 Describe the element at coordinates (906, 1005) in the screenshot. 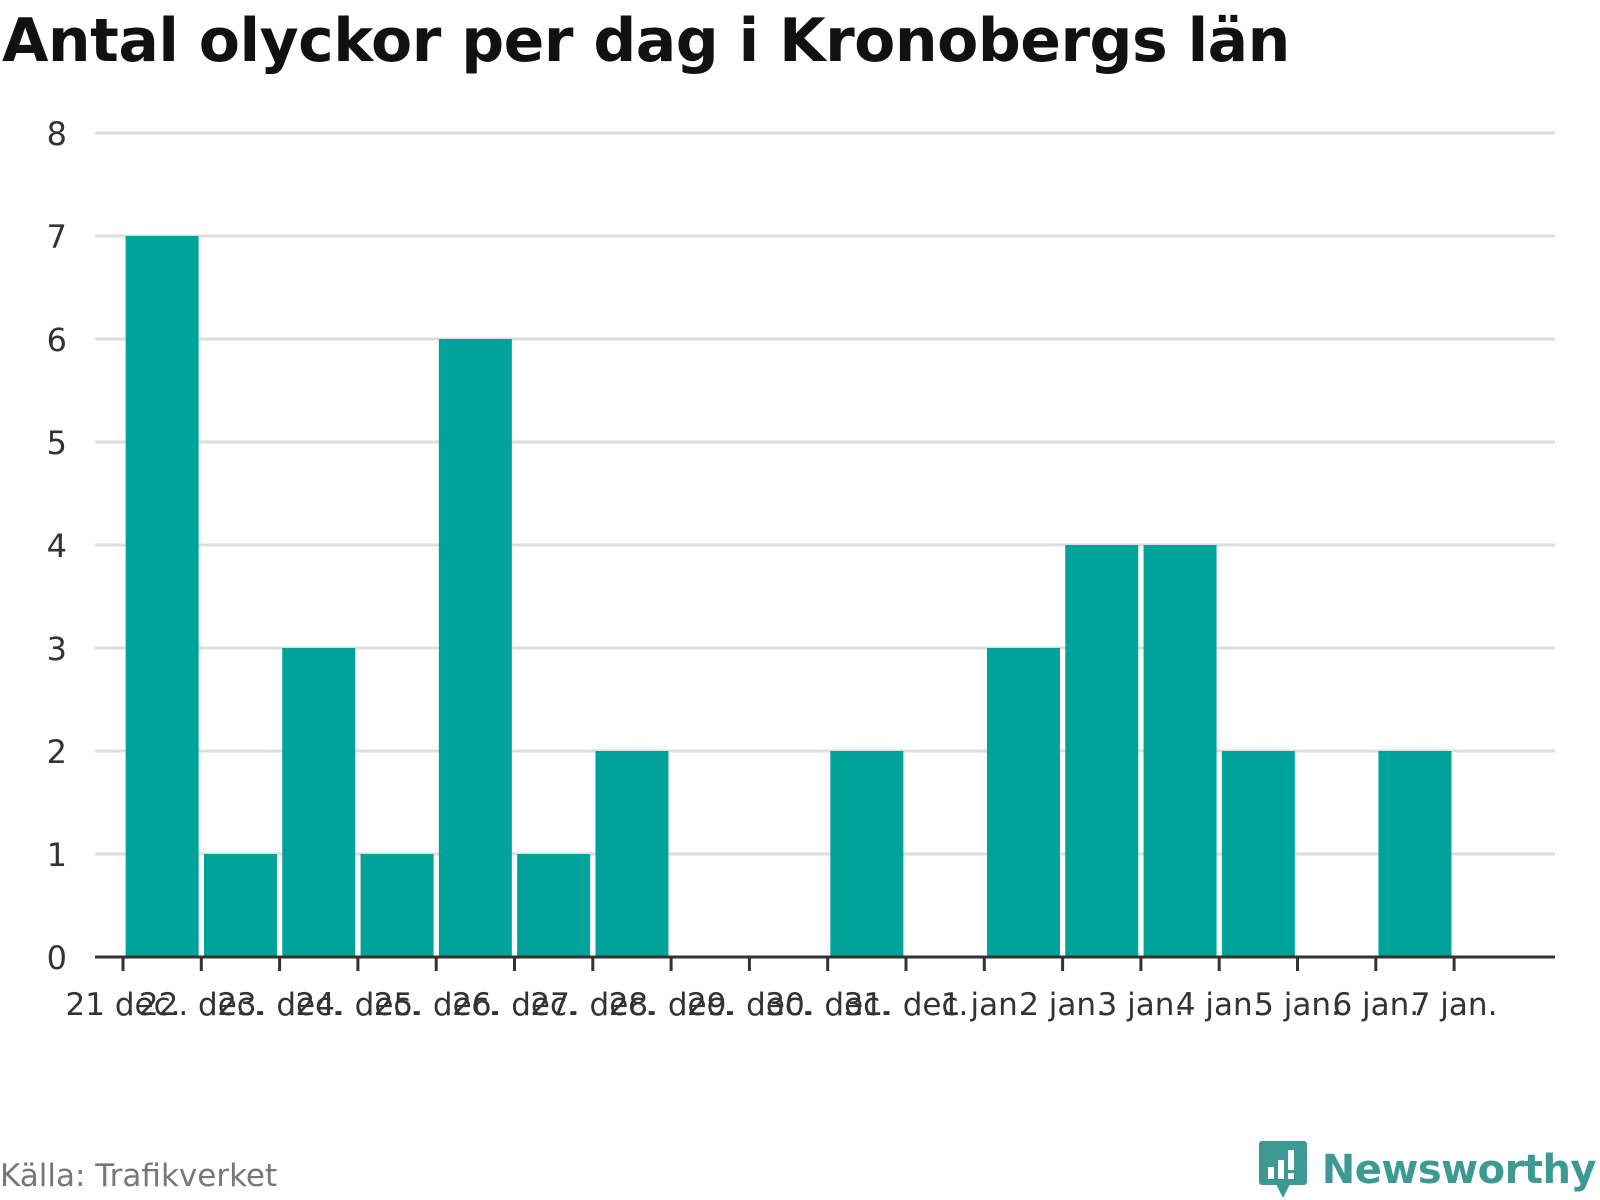

I see `x-tick-label: 31. dec.` at that location.